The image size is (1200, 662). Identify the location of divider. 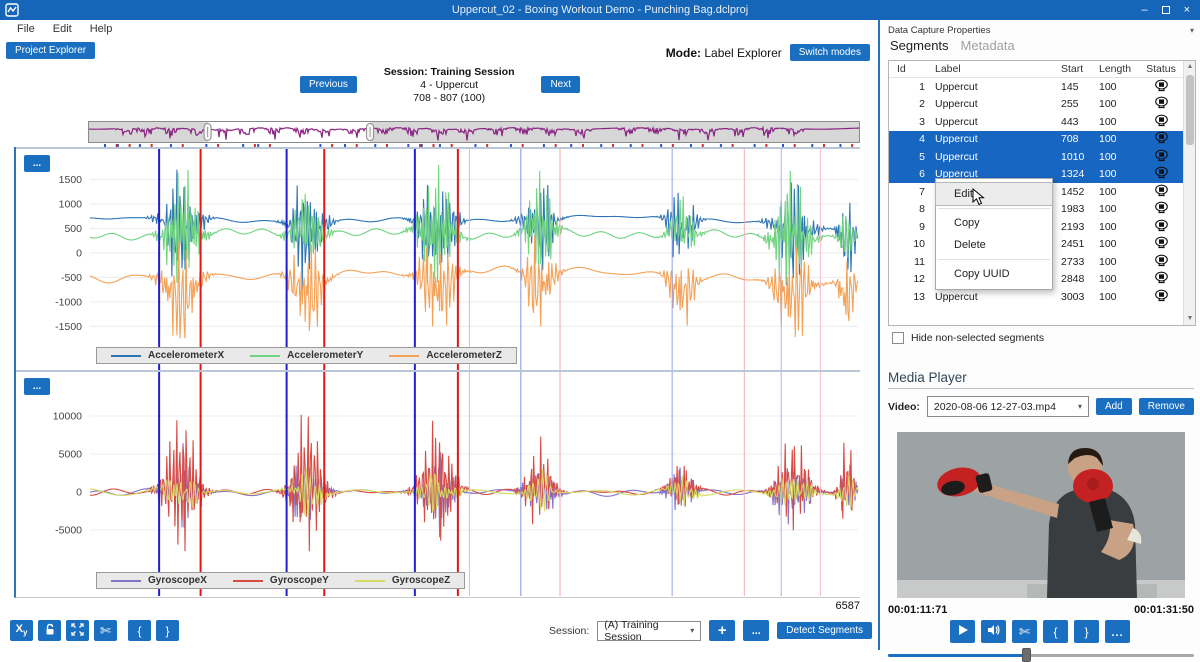
(1041, 388).